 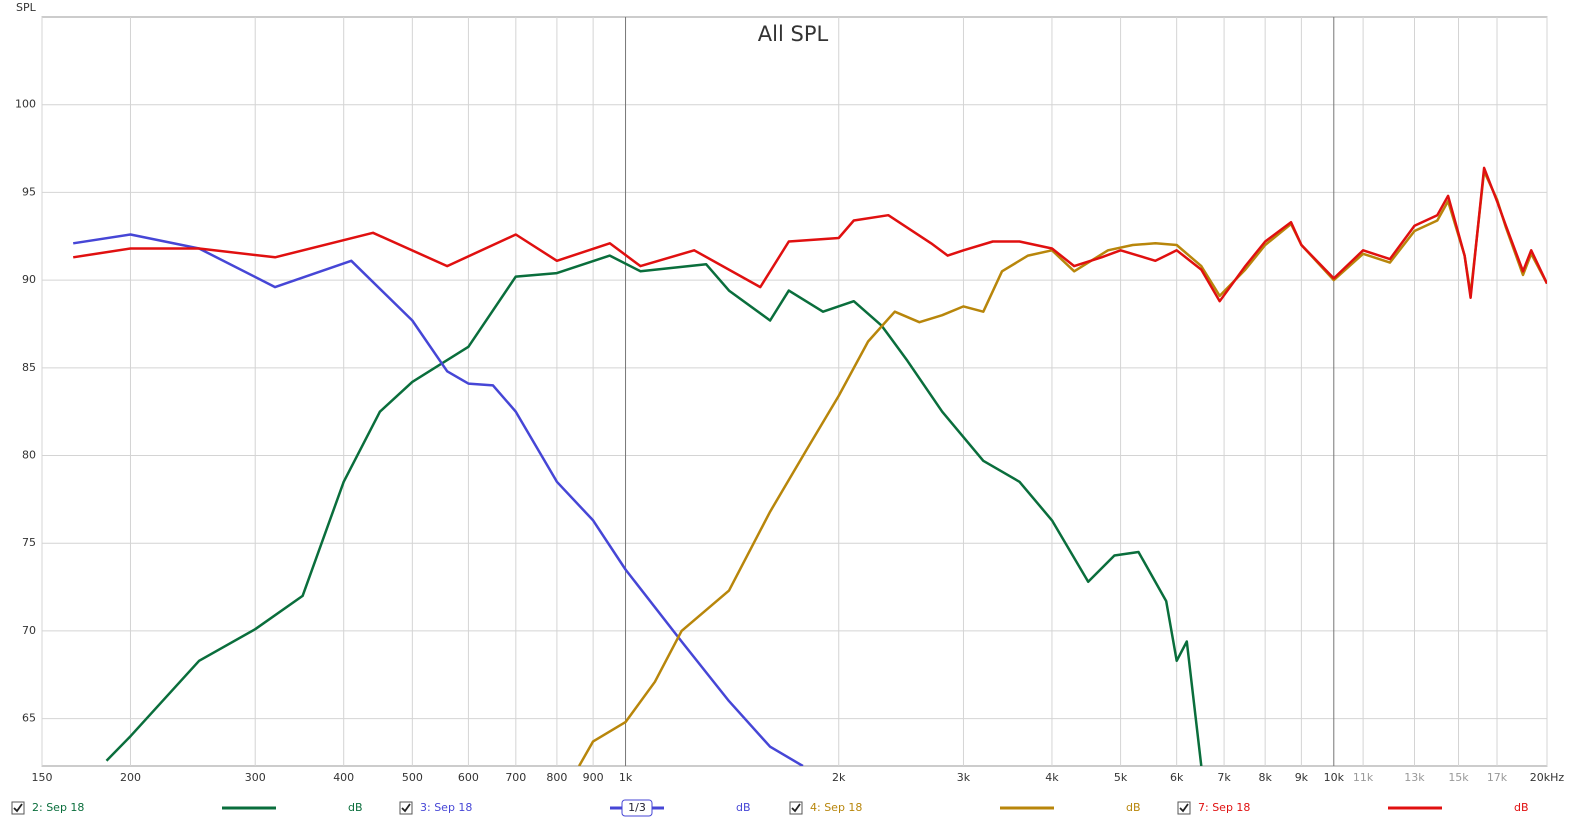 What do you see at coordinates (575, 808) in the screenshot?
I see `legend-item: 3: Sep 18 1/3 dB` at bounding box center [575, 808].